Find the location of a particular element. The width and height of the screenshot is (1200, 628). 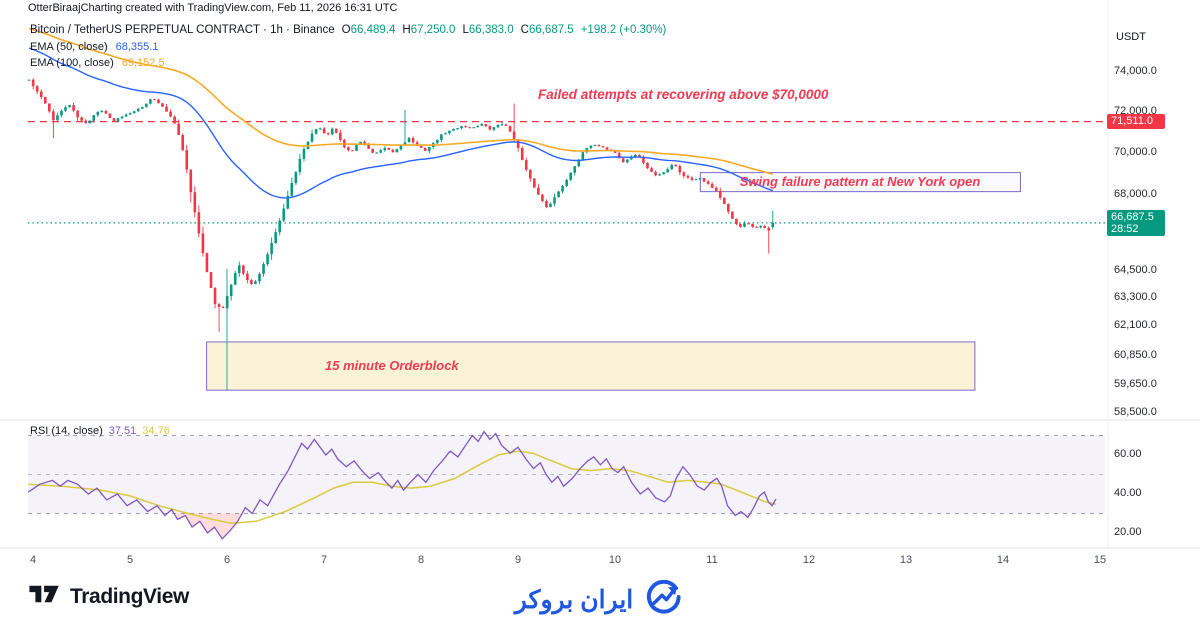

high-label: H is located at coordinates (406, 30).